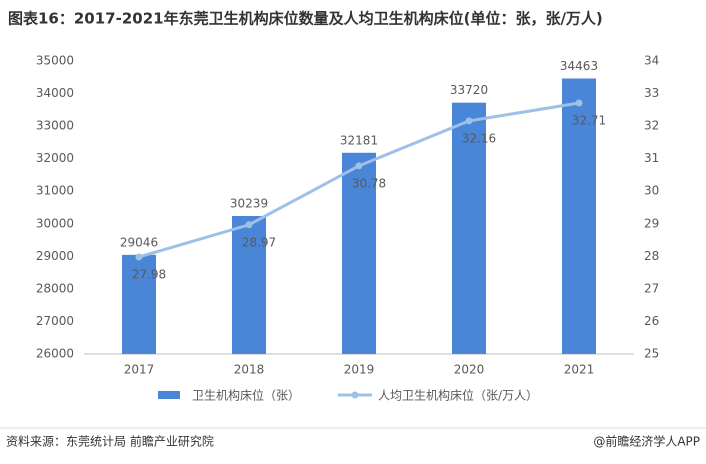 The height and width of the screenshot is (464, 706). What do you see at coordinates (359, 140) in the screenshot?
I see `bar-value-label: 32181` at bounding box center [359, 140].